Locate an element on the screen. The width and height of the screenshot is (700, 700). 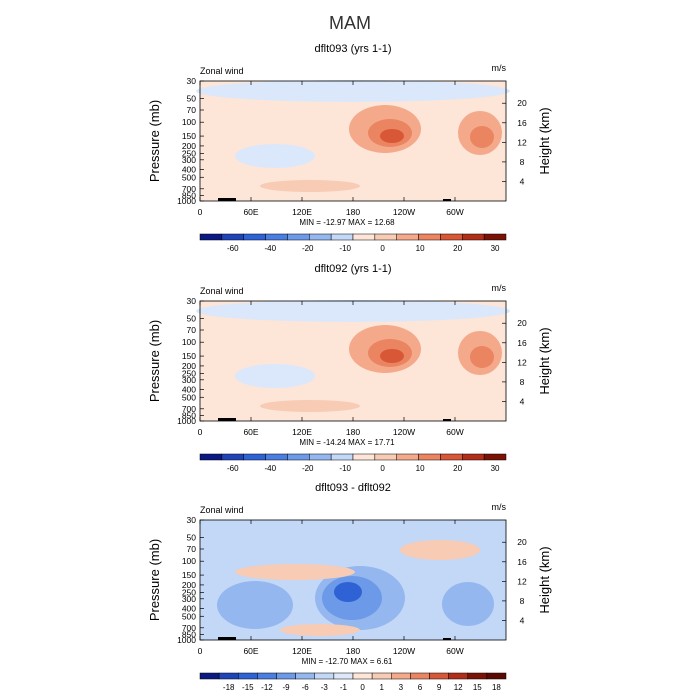
y-tick-label: 300 is located at coordinates (189, 380).